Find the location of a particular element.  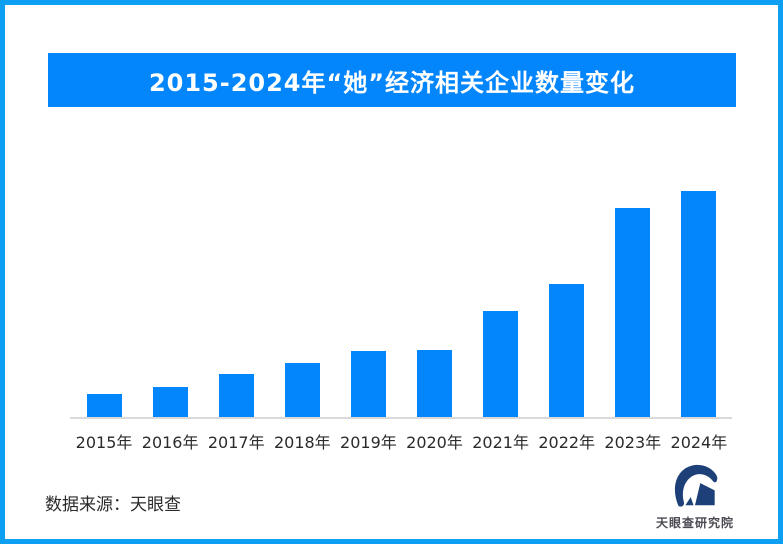

x-tick-label: 2016年 is located at coordinates (170, 442).